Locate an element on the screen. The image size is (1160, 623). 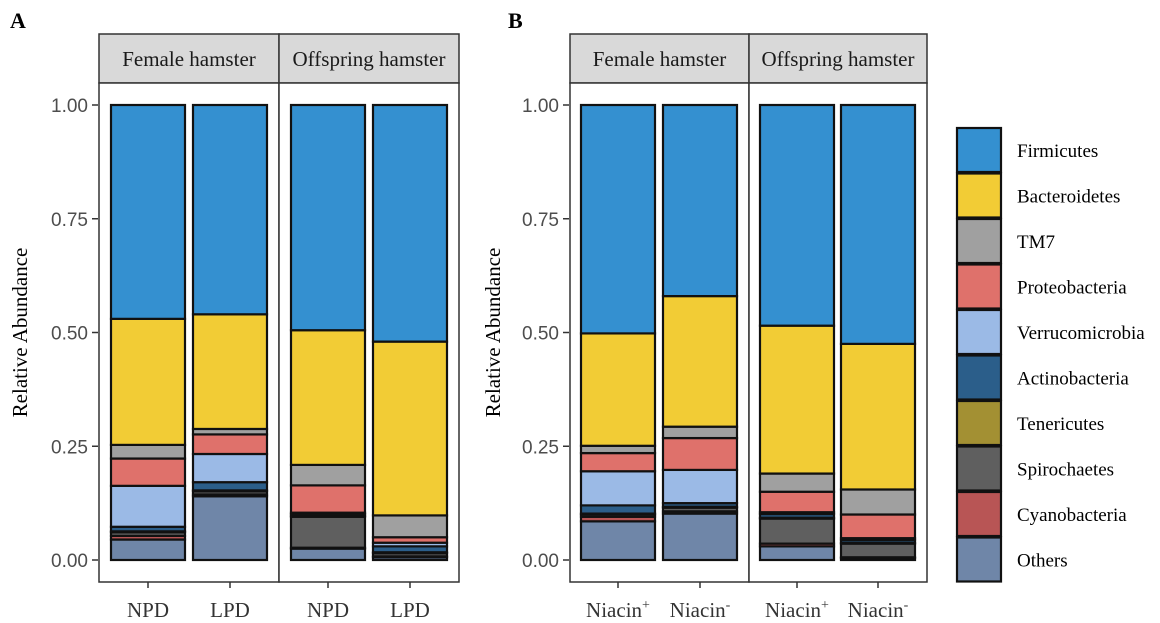
facet-strip-label: Offspring hamster is located at coordinates (838, 59).